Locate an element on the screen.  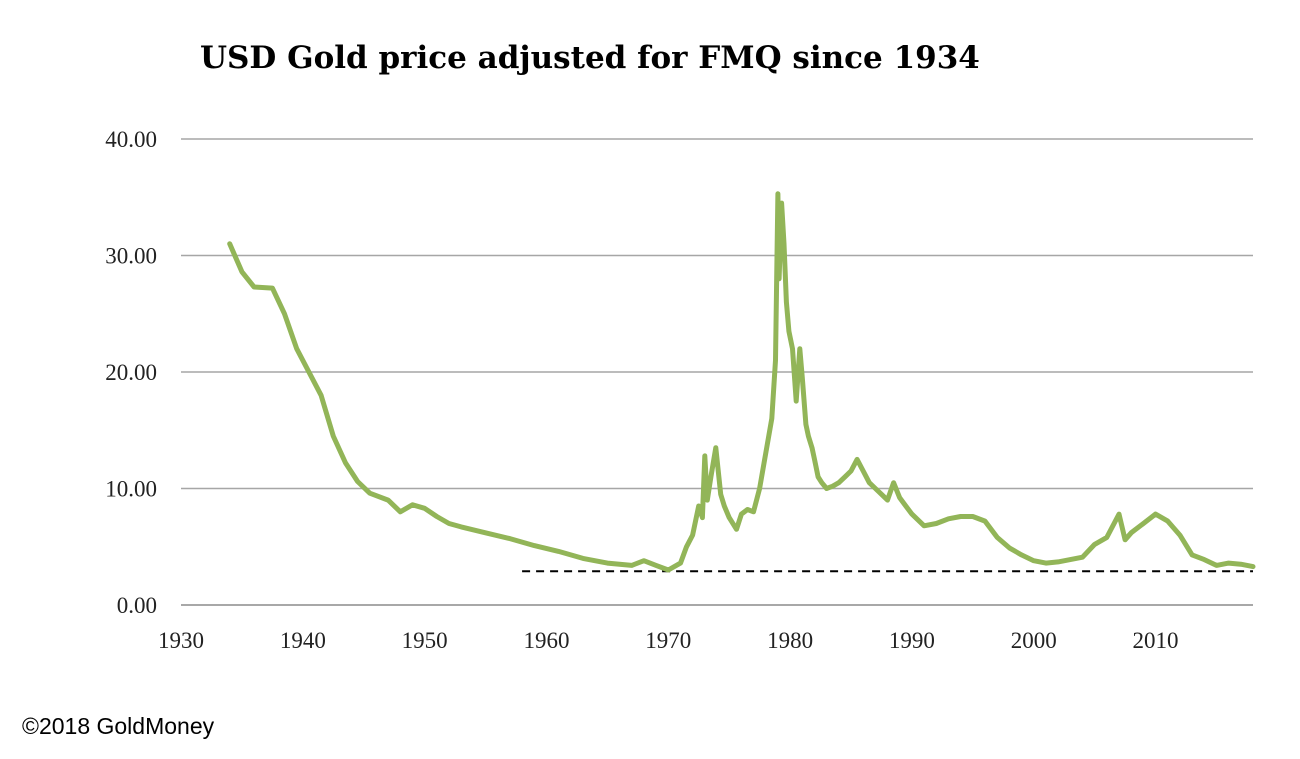
y-tick-label: 0.00 is located at coordinates (137, 605).